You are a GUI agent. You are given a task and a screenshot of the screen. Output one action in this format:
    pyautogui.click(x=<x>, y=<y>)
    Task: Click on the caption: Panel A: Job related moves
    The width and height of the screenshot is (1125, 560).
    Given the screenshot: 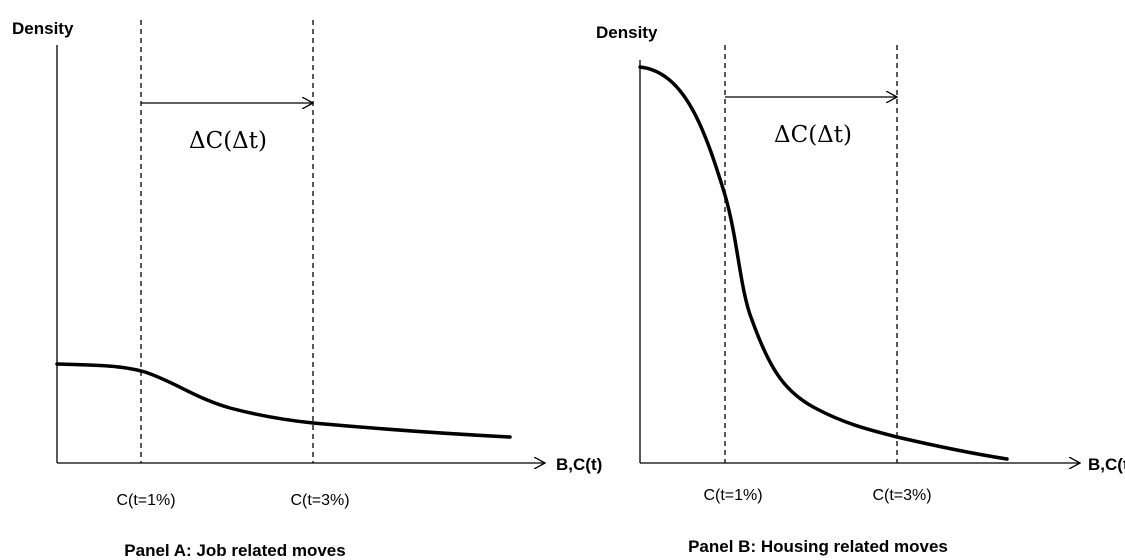 What is the action you would take?
    pyautogui.click(x=234, y=550)
    